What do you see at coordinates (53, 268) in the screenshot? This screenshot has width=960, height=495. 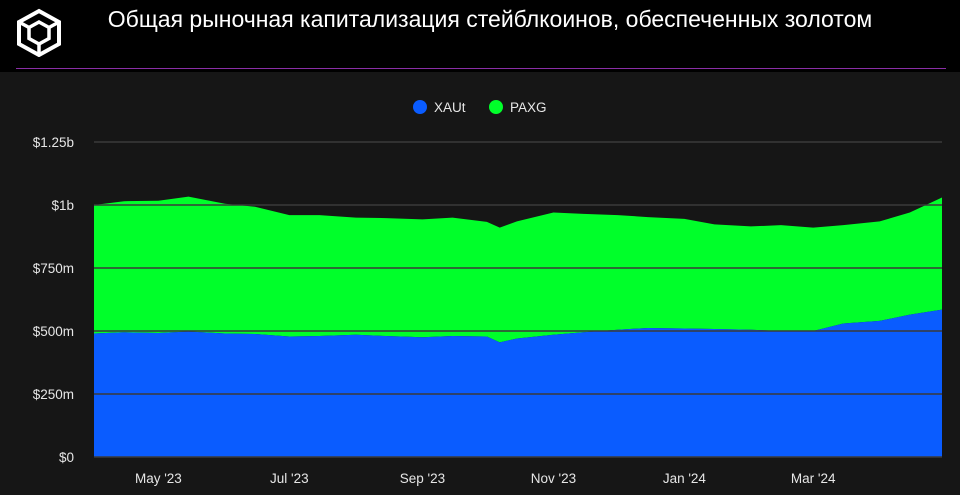 I see `y-tick-label: $750m` at bounding box center [53, 268].